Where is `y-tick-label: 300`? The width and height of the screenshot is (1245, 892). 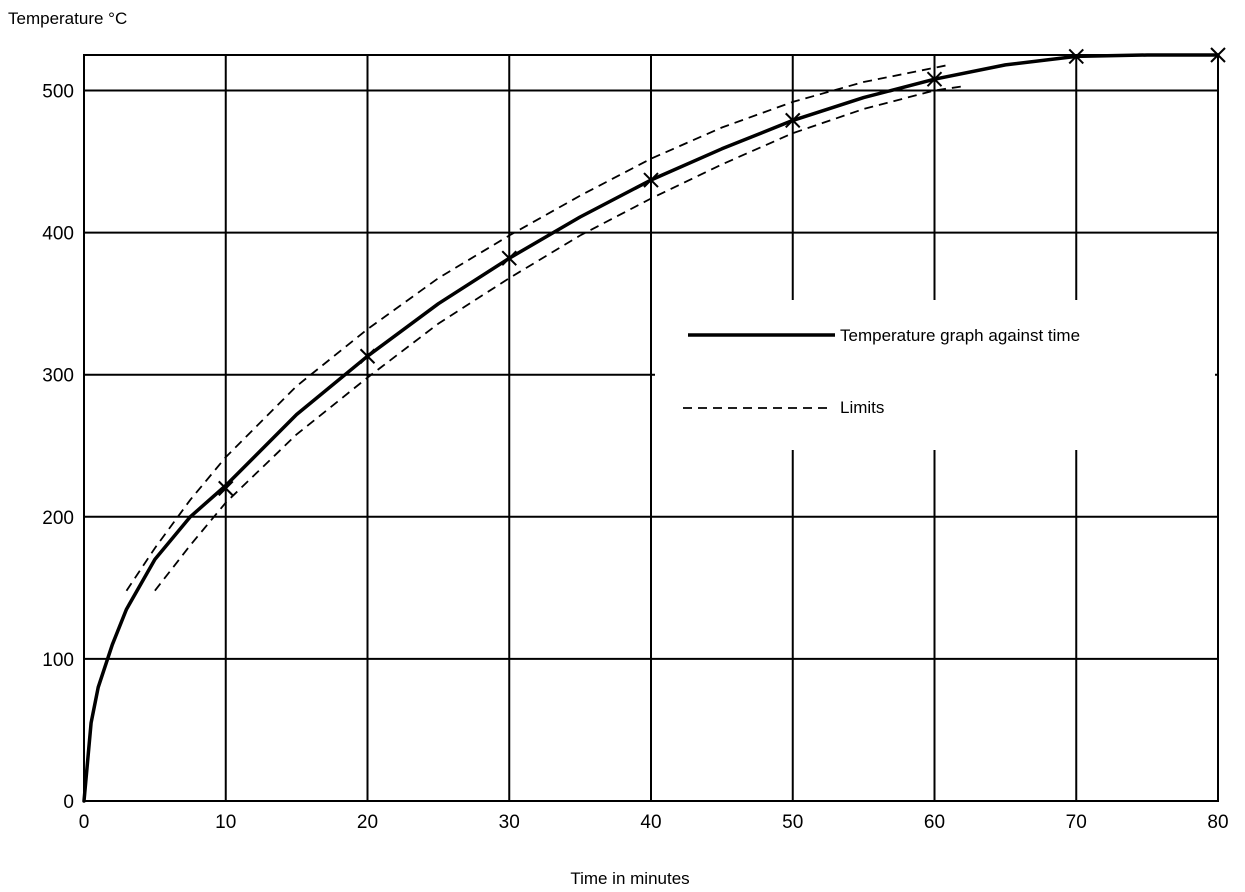 y-tick-label: 300 is located at coordinates (58, 376).